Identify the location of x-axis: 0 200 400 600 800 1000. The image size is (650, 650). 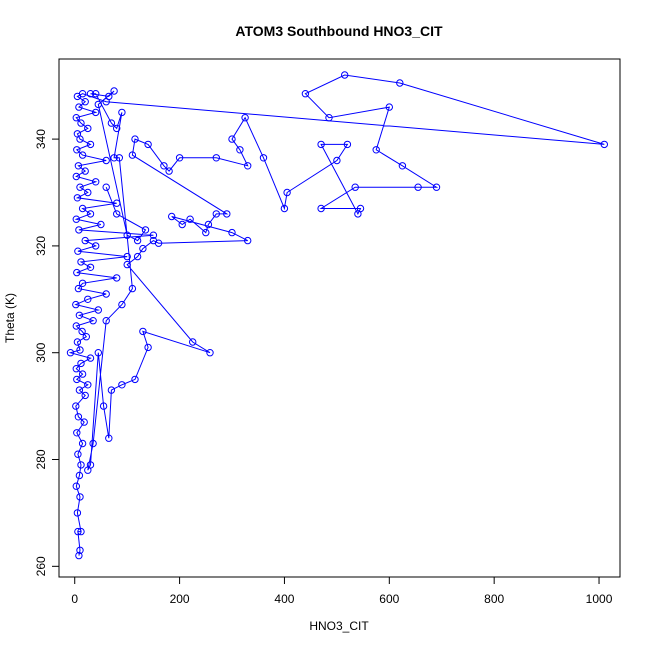
(342, 591).